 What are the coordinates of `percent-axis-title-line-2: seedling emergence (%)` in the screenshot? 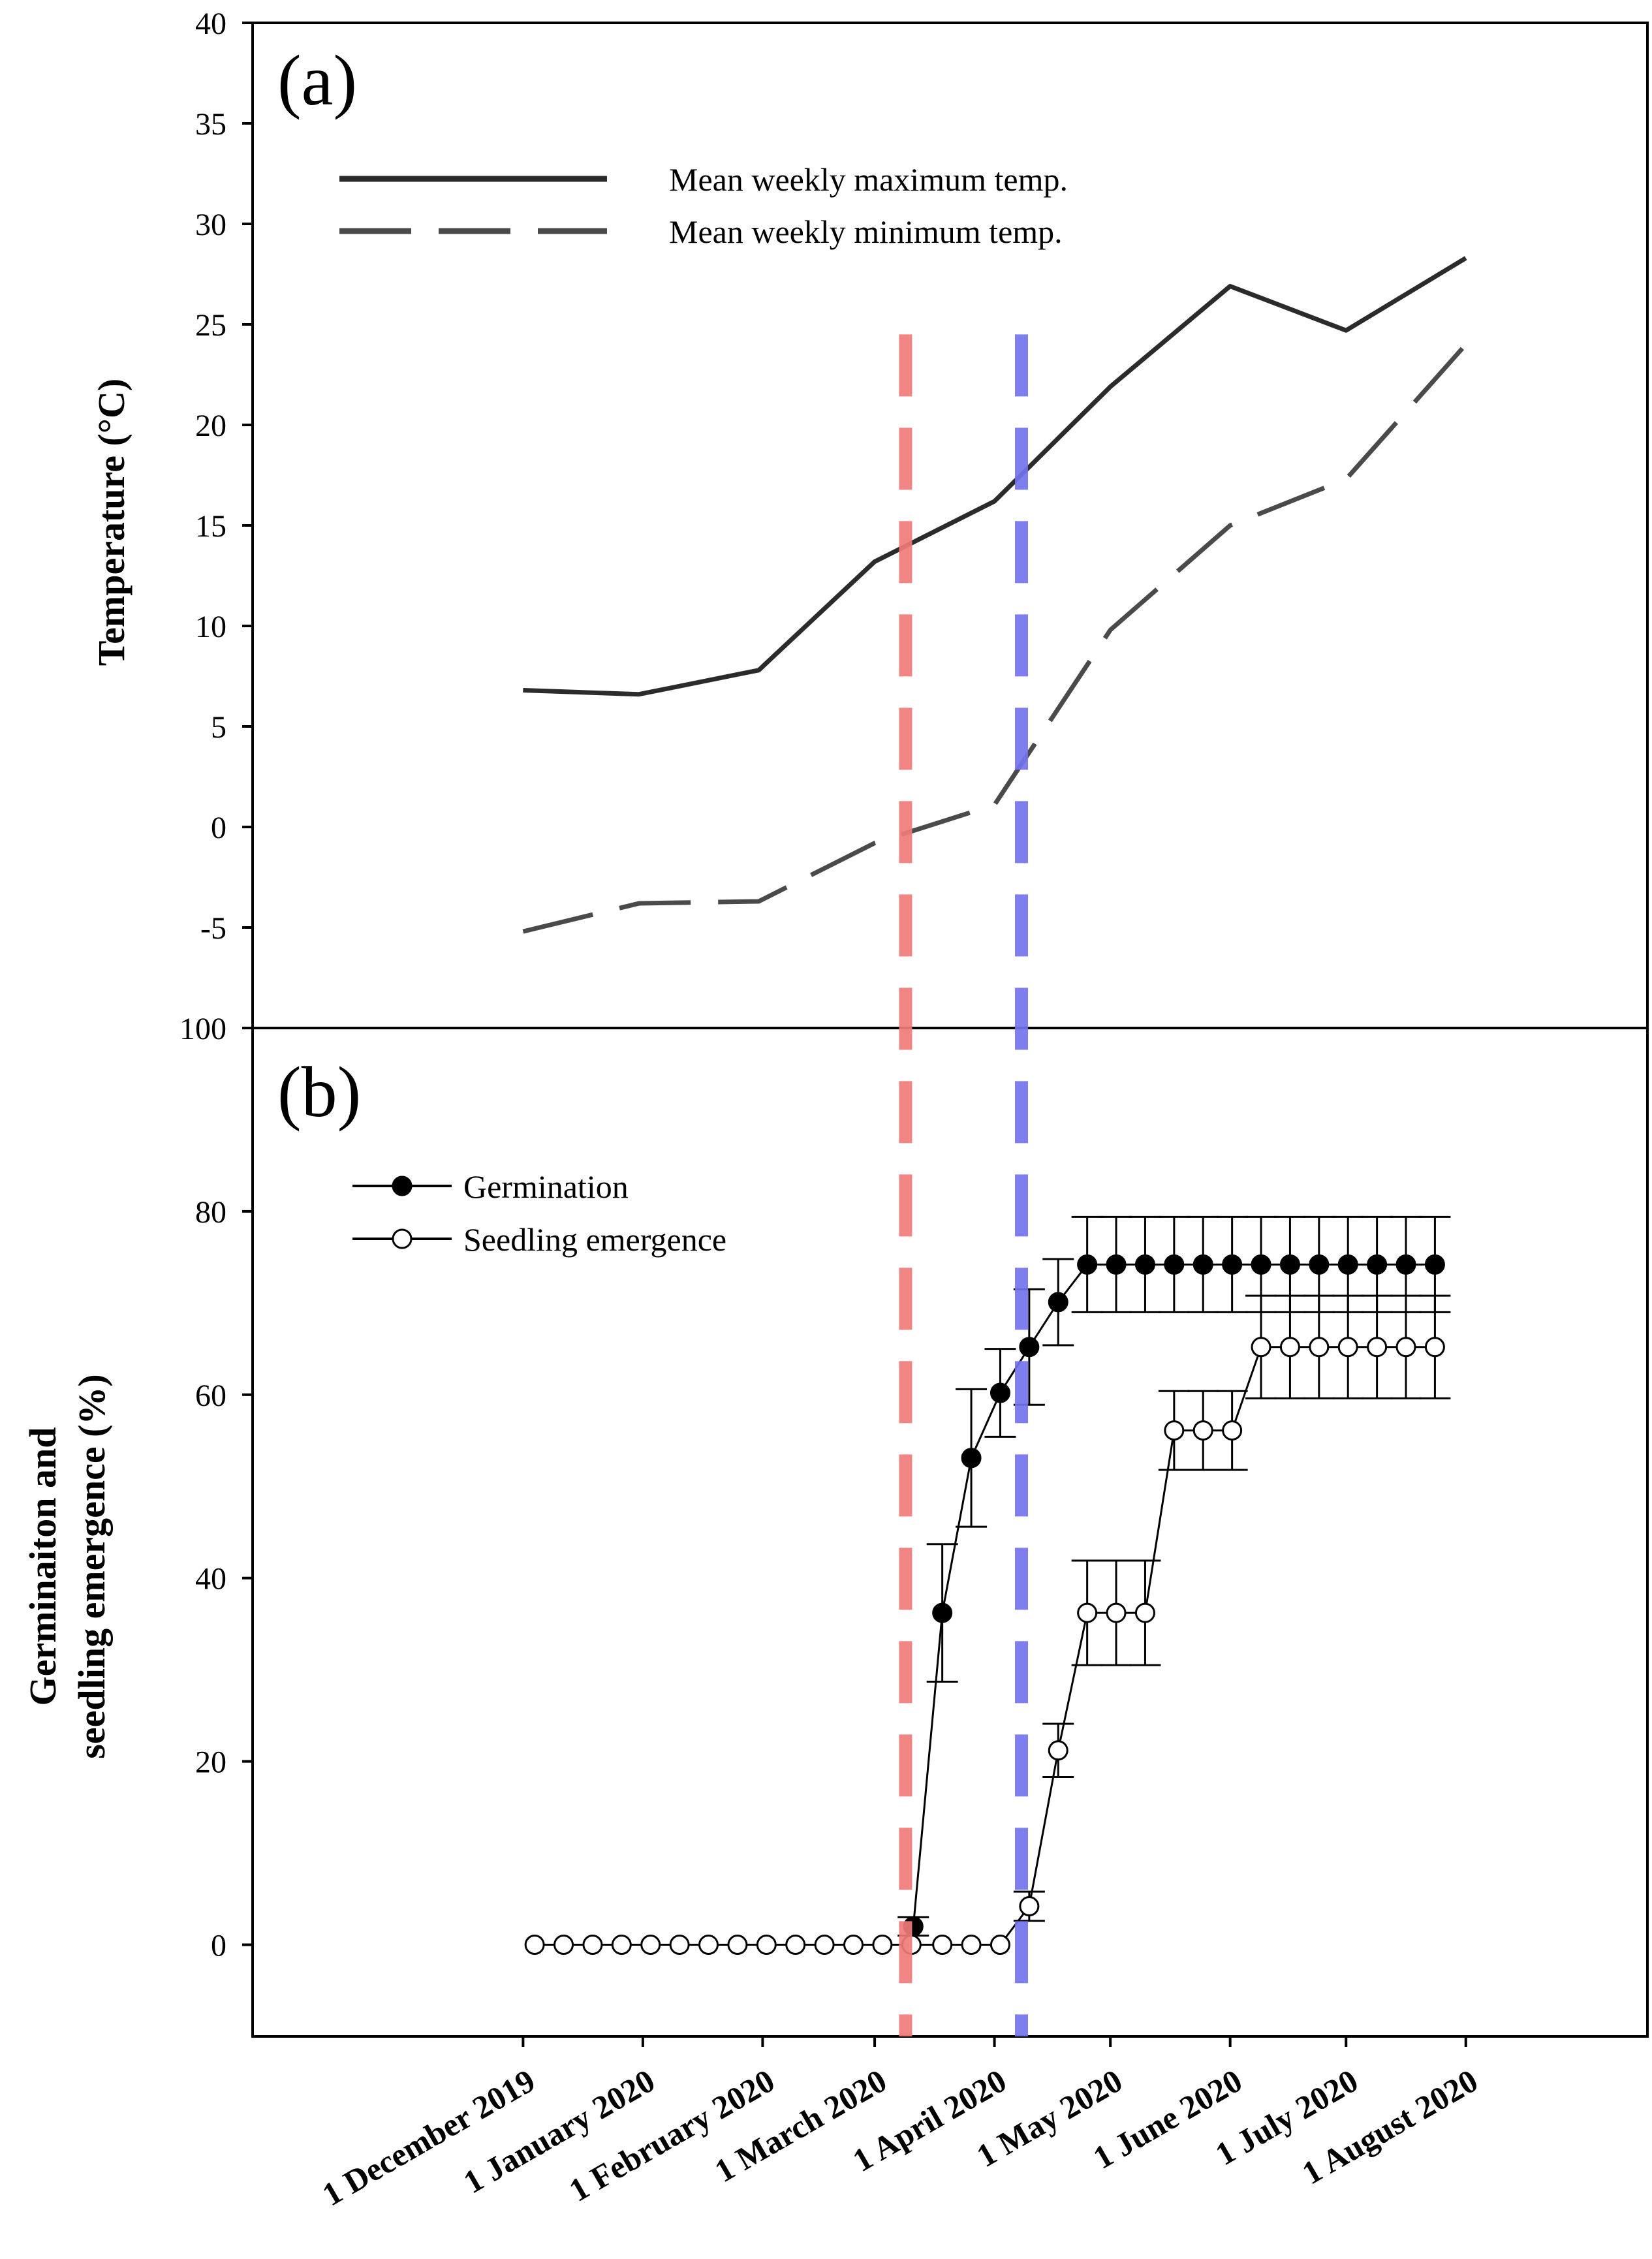 It's located at (91, 1566).